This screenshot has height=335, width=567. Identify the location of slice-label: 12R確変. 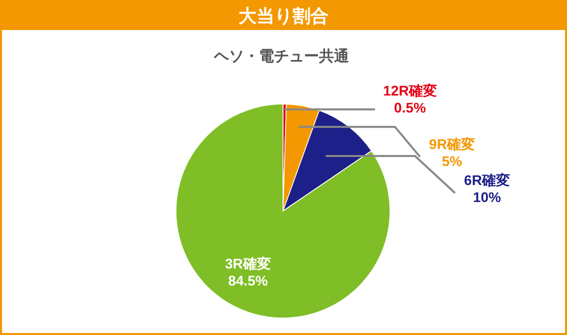
(410, 90).